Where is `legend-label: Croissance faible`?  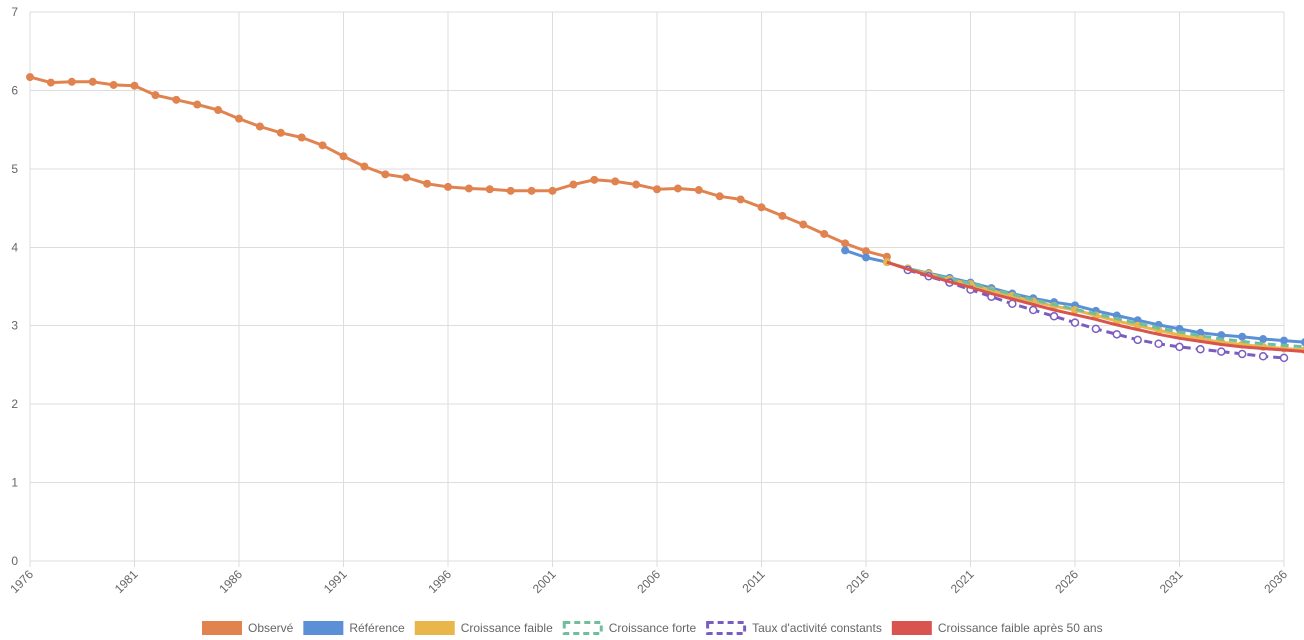
legend-label: Croissance faible is located at coordinates (507, 628).